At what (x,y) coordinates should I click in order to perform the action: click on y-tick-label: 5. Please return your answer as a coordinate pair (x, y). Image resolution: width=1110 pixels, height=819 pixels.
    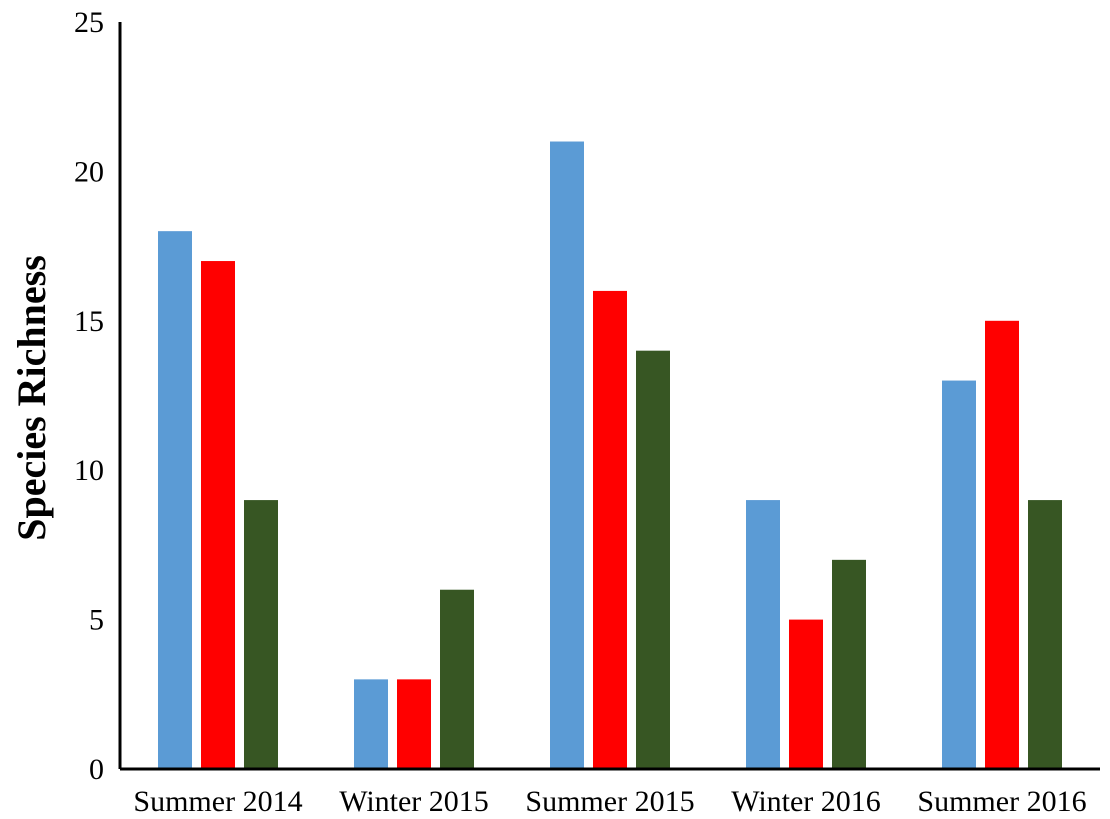
    Looking at the image, I should click on (96, 620).